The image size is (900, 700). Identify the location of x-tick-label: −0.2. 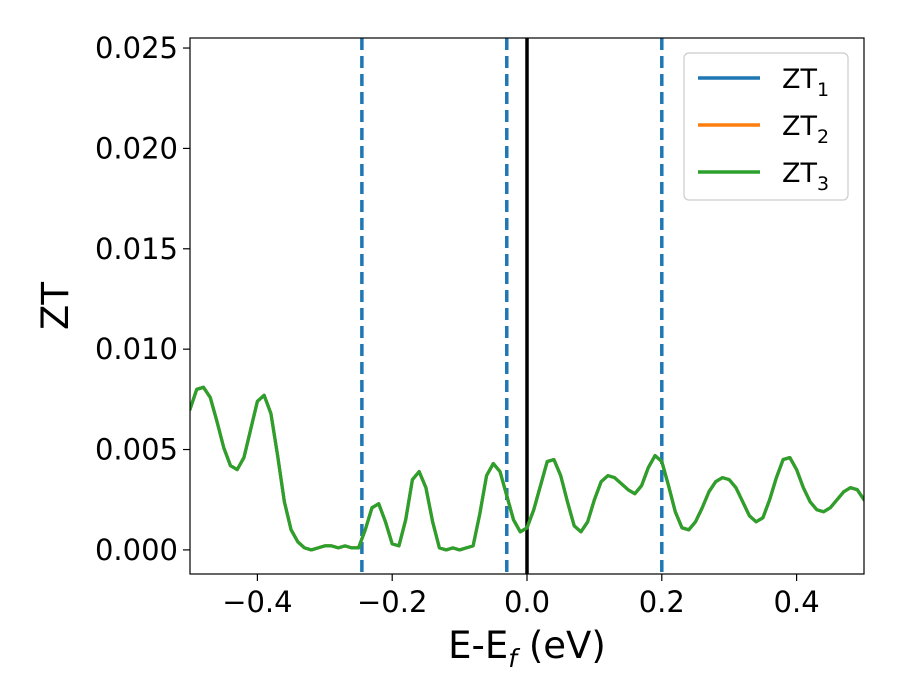
(392, 602).